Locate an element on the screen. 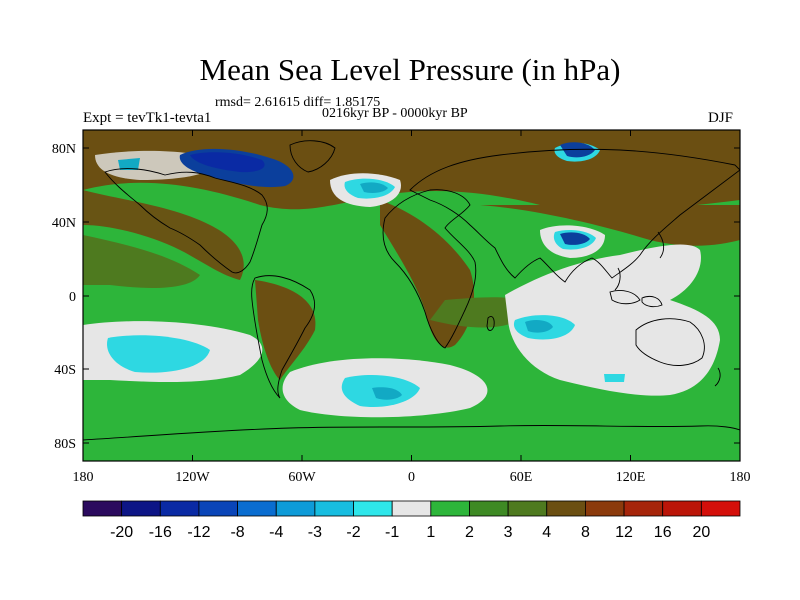 Image resolution: width=800 pixels, height=600 pixels. field-darkblue-canada is located at coordinates (227, 162).